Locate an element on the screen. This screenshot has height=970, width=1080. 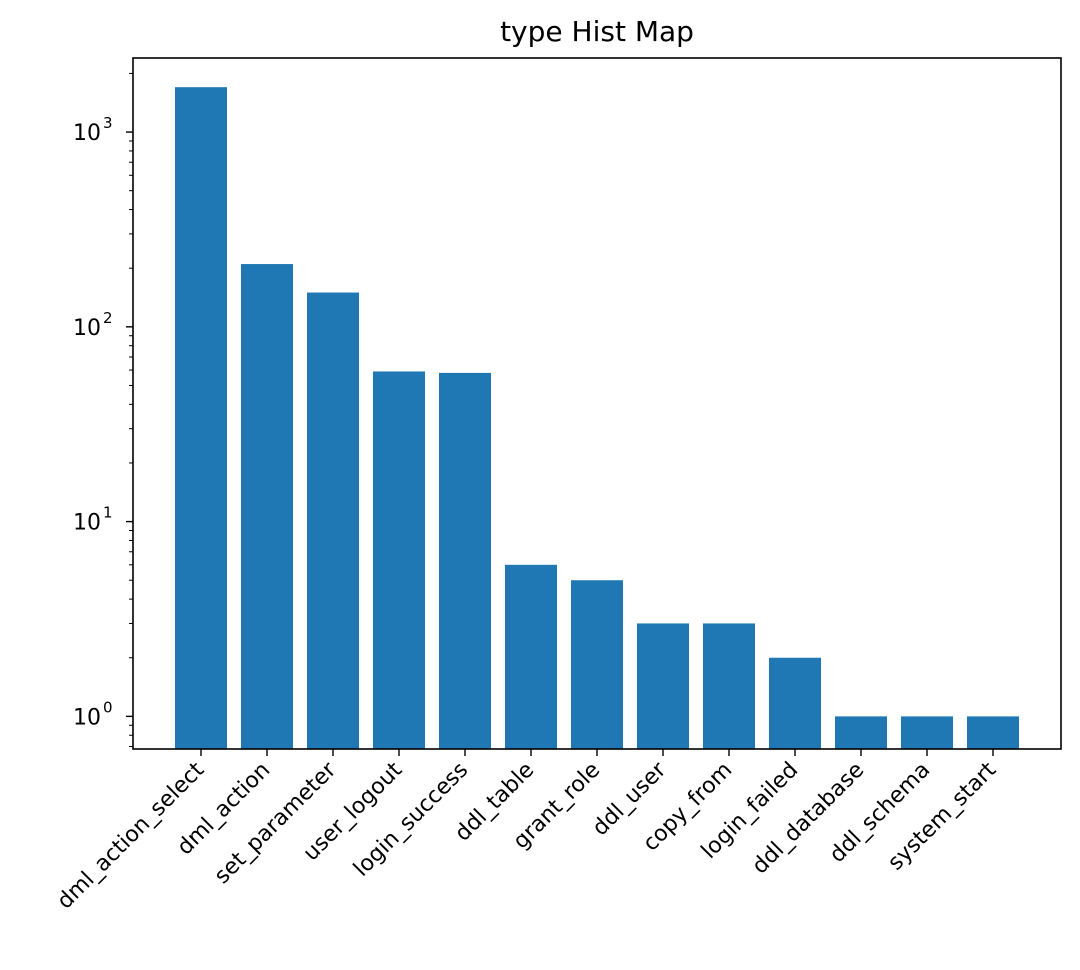
x-tick-label: login_success is located at coordinates (411, 820).